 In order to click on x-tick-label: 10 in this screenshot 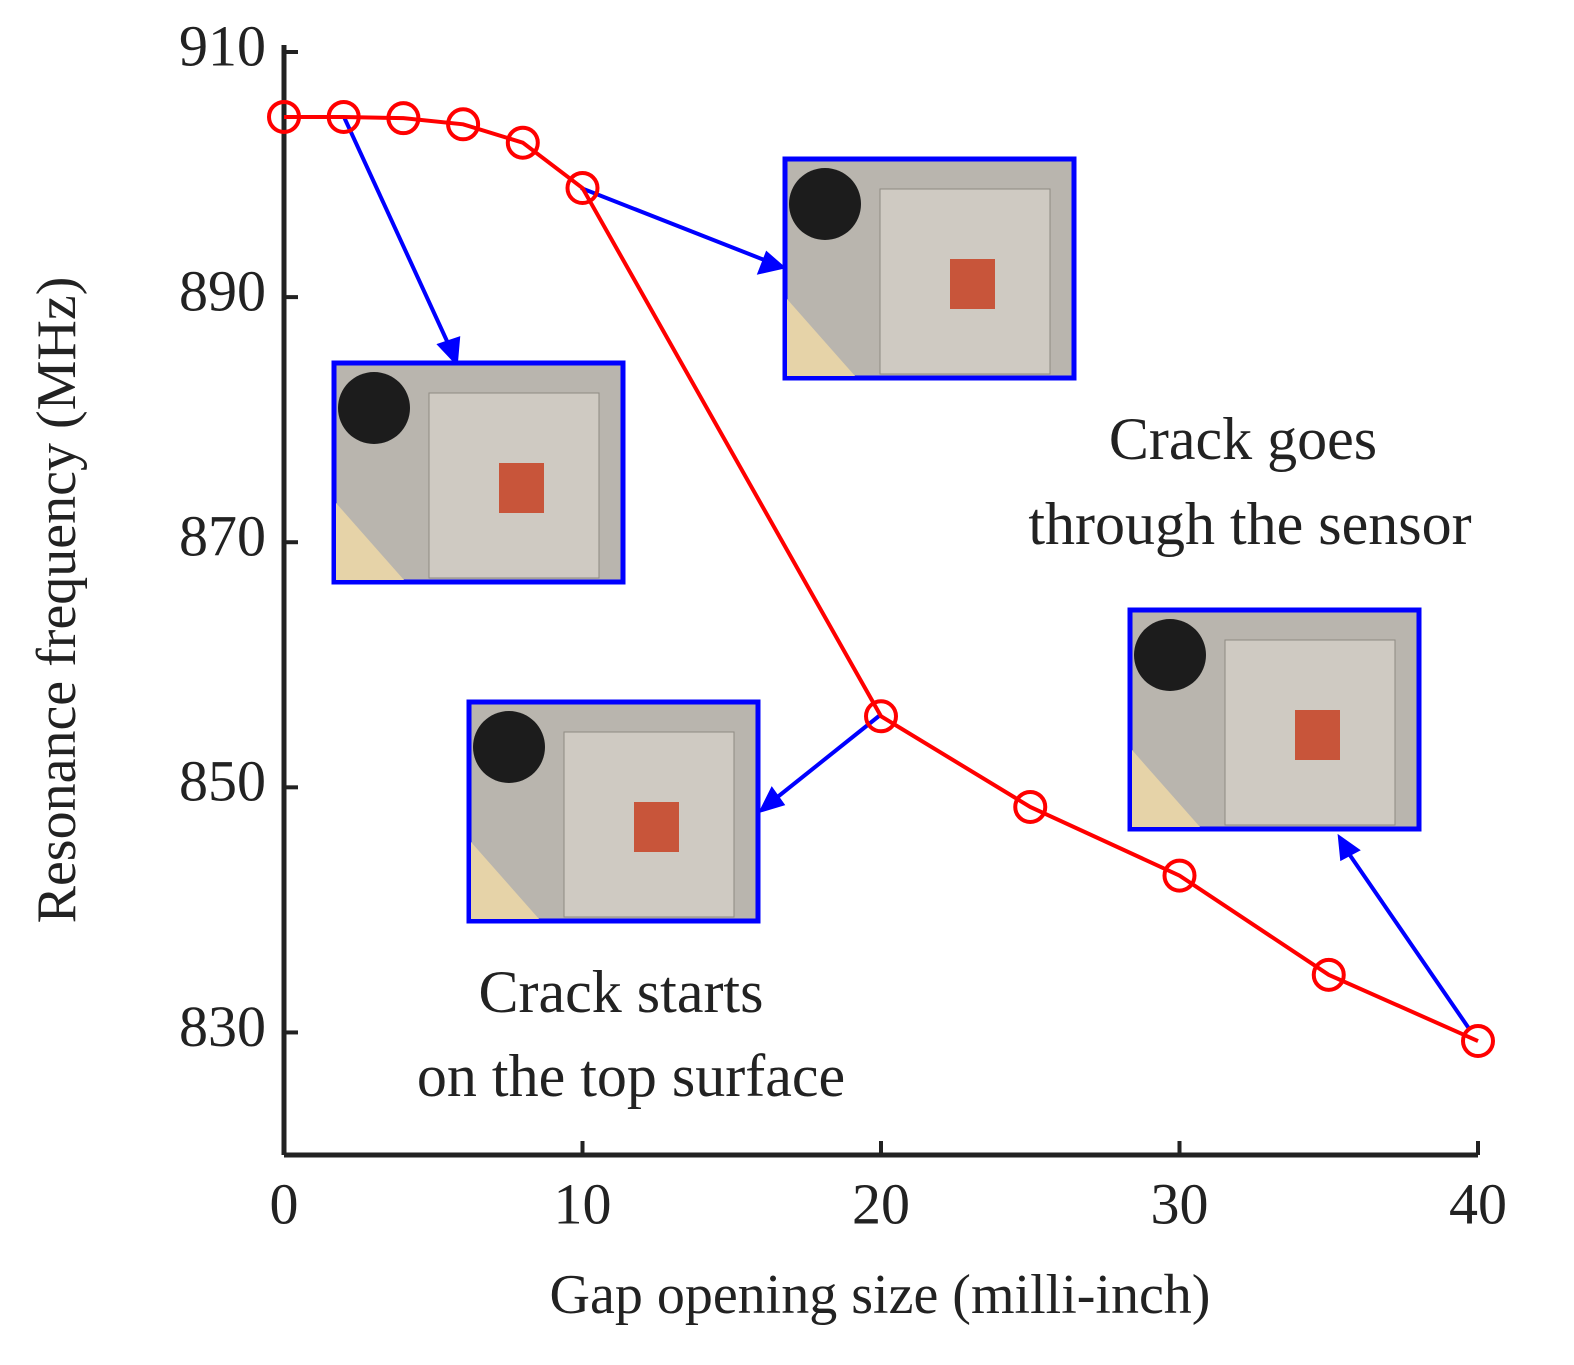, I will do `click(583, 1203)`.